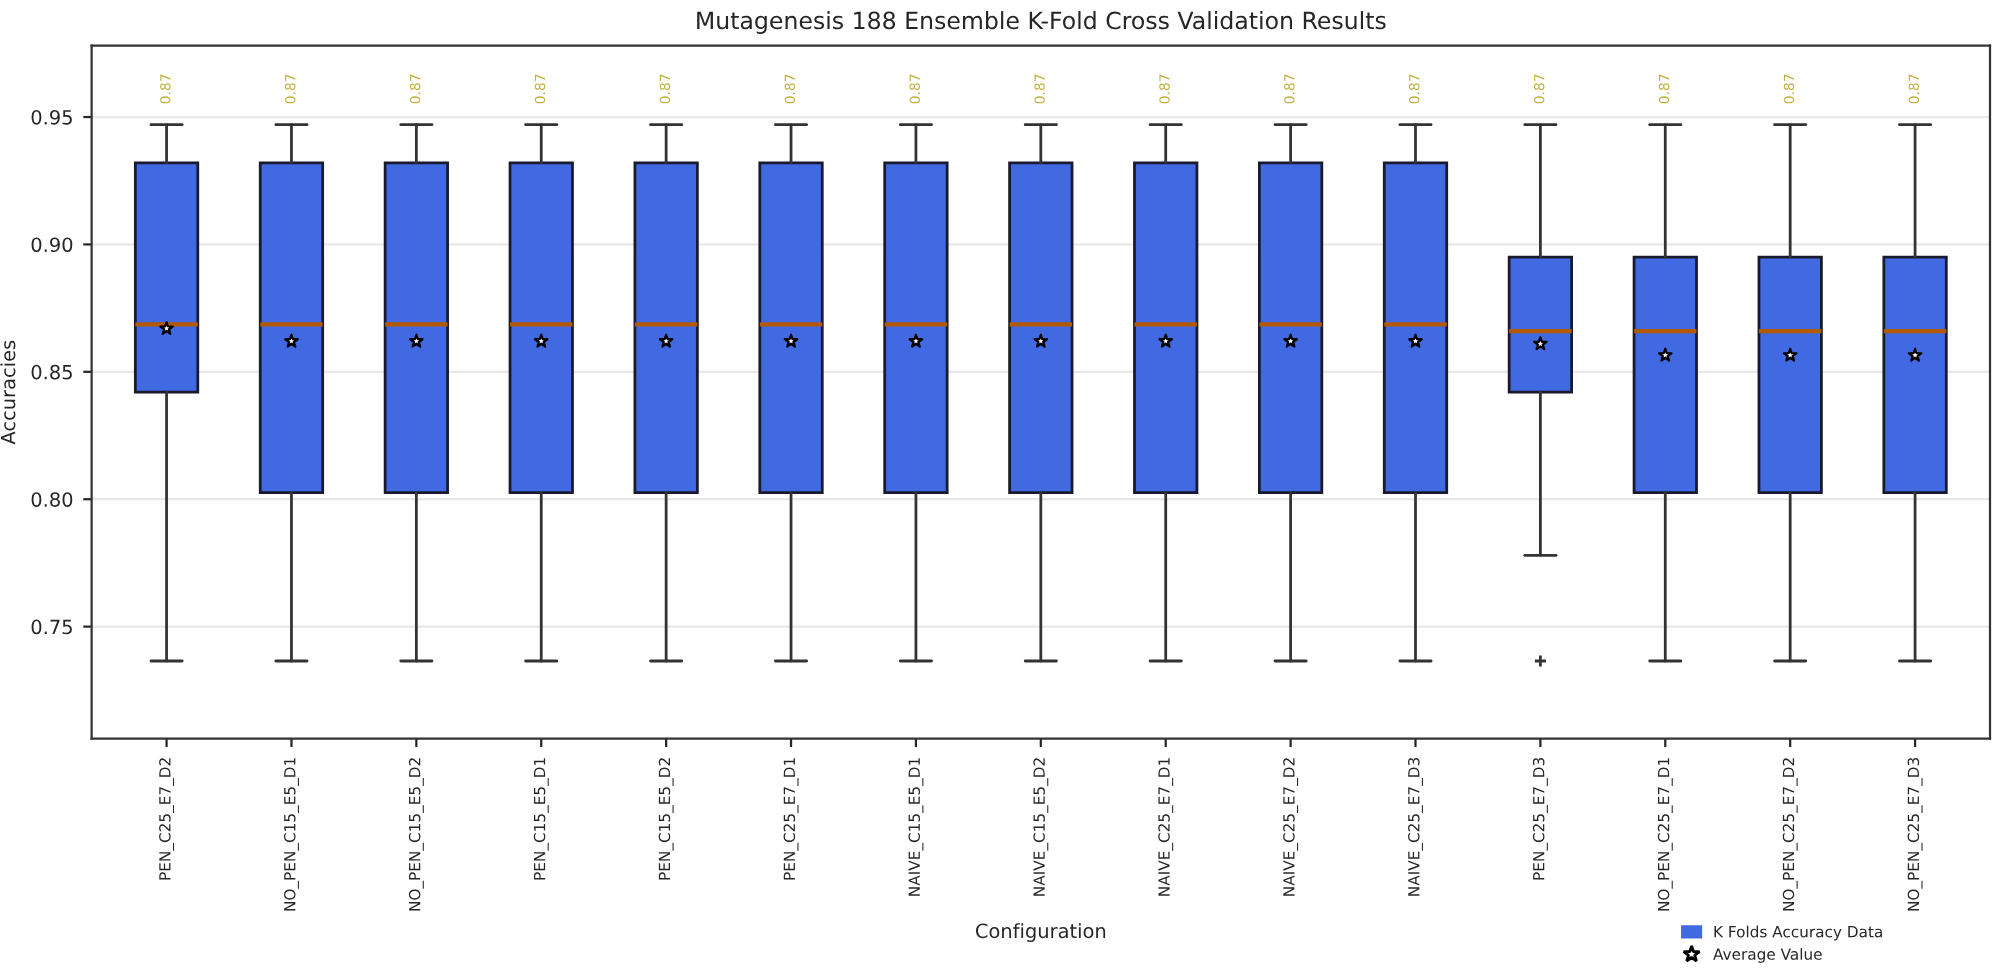 The image size is (1992, 972). Describe the element at coordinates (52, 499) in the screenshot. I see `y-tick-label: 0.80` at that location.